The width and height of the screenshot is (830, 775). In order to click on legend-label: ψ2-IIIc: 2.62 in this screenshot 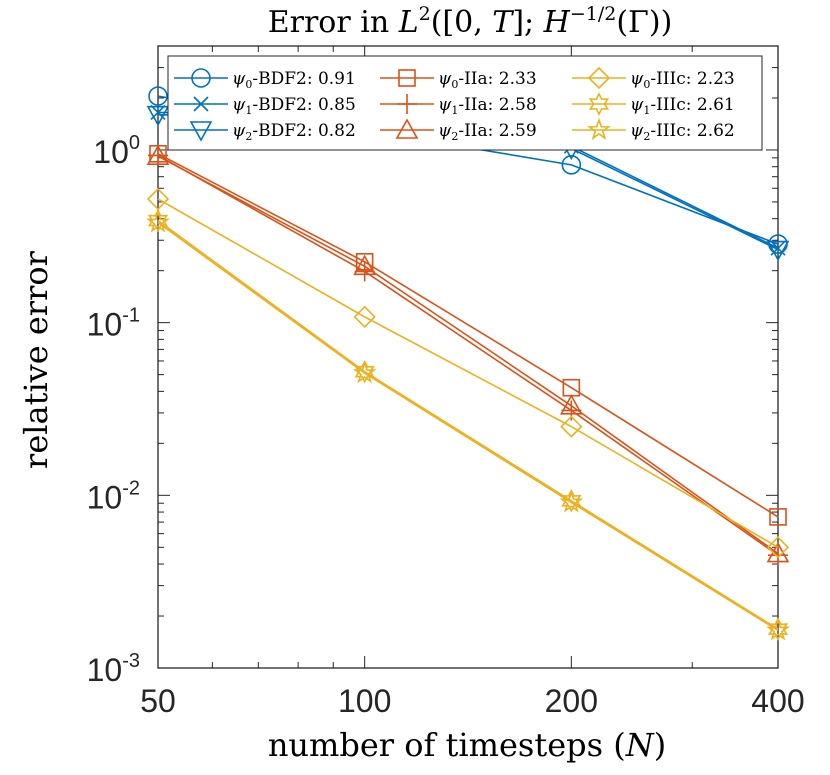, I will do `click(682, 132)`.